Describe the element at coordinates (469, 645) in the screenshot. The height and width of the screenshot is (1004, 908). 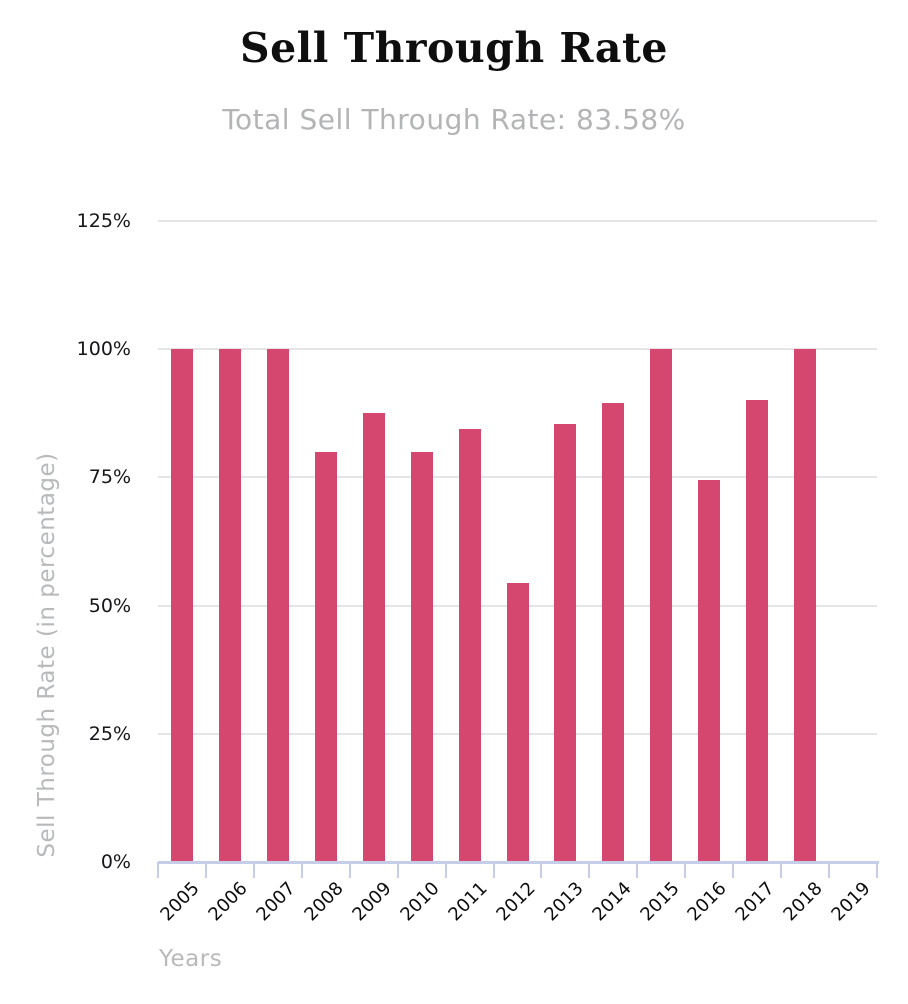
I see `bar-2011` at that location.